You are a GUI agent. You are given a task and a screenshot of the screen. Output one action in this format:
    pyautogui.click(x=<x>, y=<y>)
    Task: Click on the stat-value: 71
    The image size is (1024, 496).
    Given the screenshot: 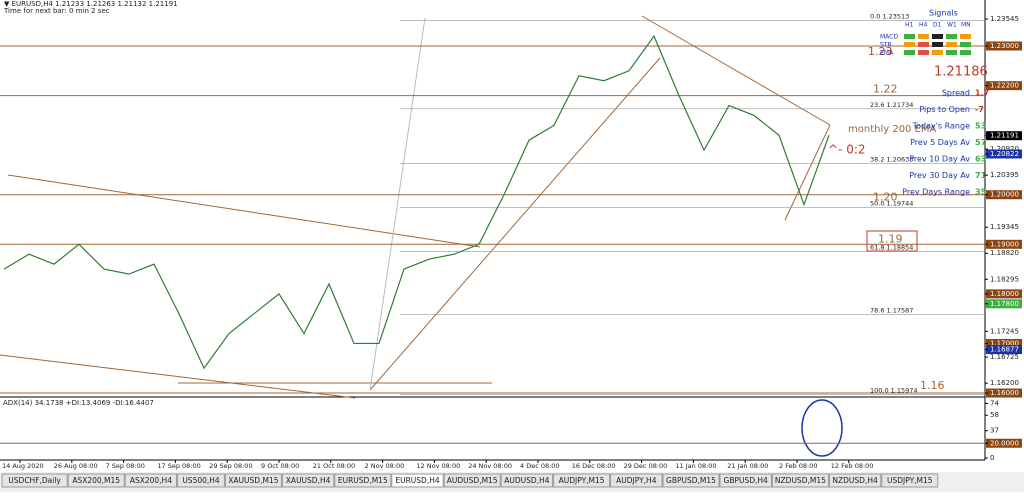 What is the action you would take?
    pyautogui.click(x=981, y=175)
    